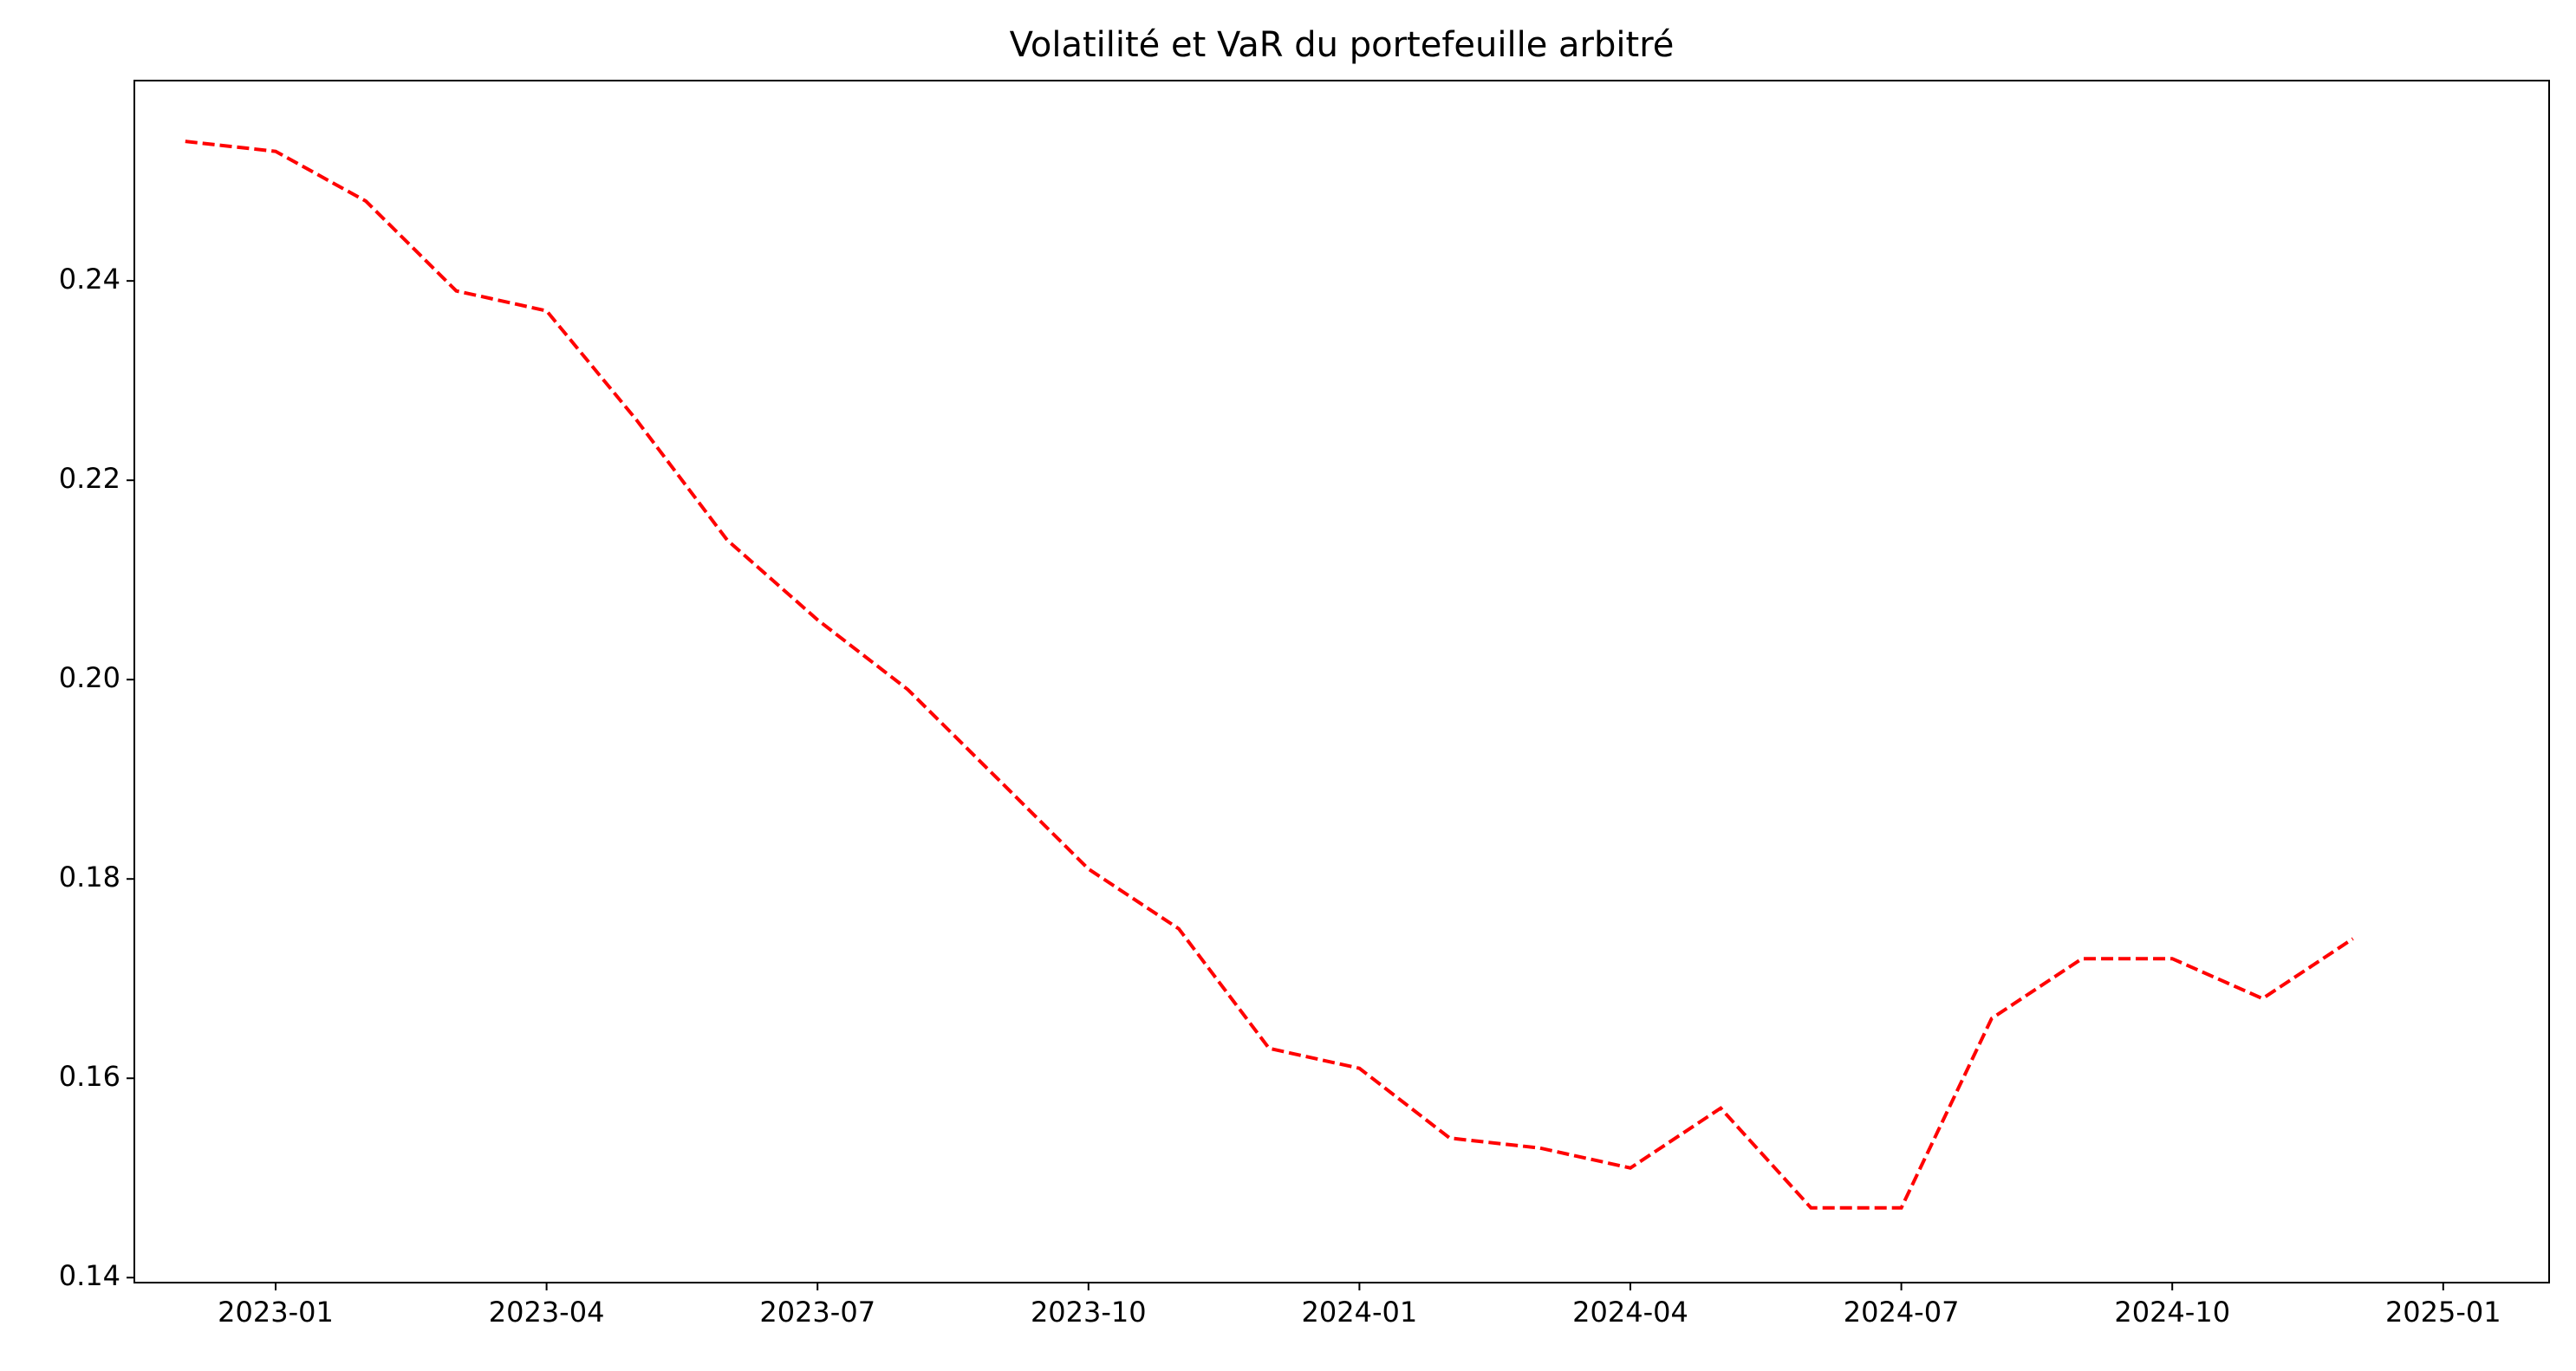 The height and width of the screenshot is (1371, 2576). Describe the element at coordinates (1902, 1312) in the screenshot. I see `x-tick-label: 2024-07` at that location.